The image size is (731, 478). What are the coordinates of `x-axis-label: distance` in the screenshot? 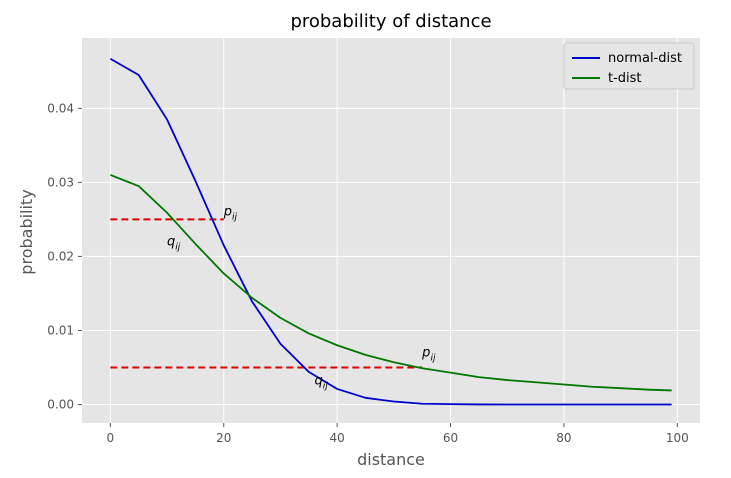 It's located at (391, 459).